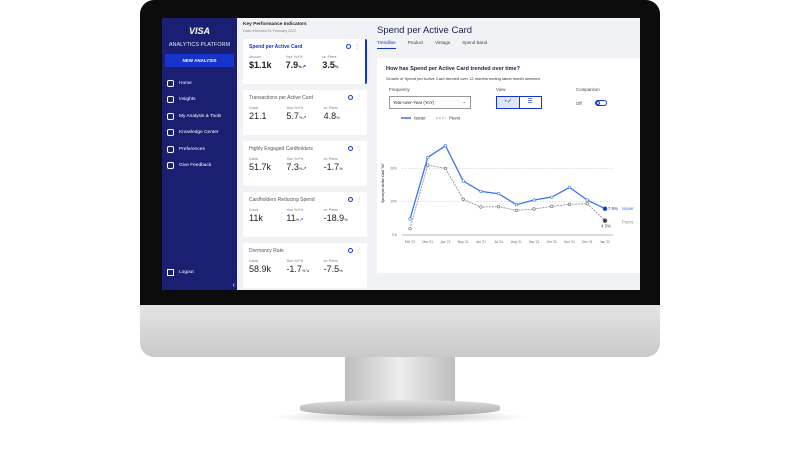  I want to click on kpi-value: 58.9k, so click(260, 269).